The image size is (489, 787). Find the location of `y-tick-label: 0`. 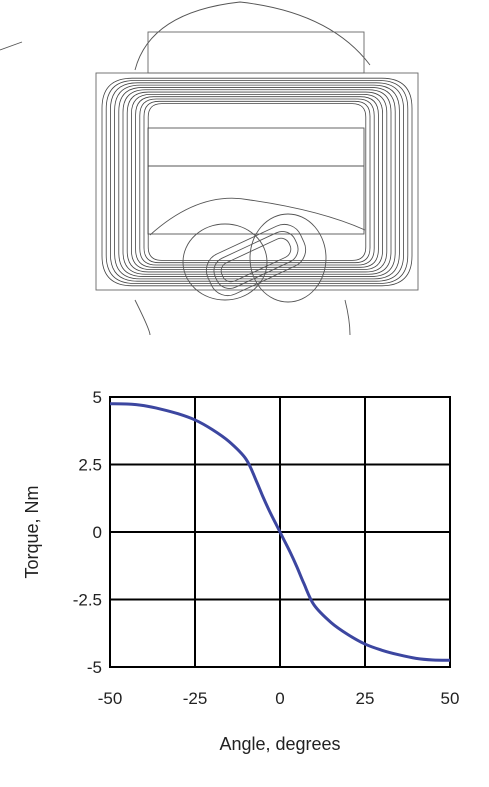

y-tick-label: 0 is located at coordinates (97, 532).